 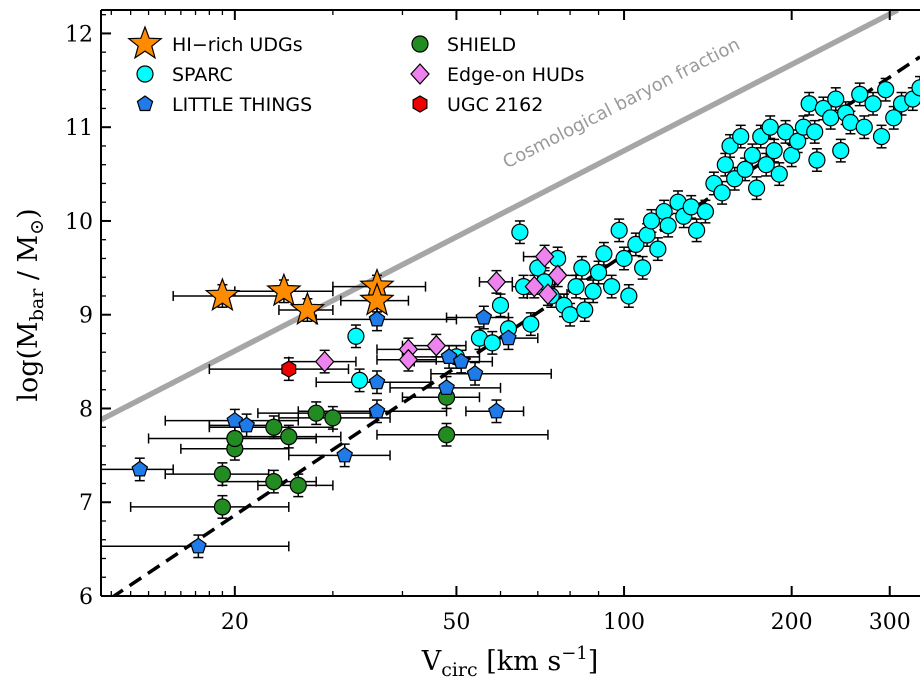 I want to click on y-tick-label: 12, so click(x=79, y=34).